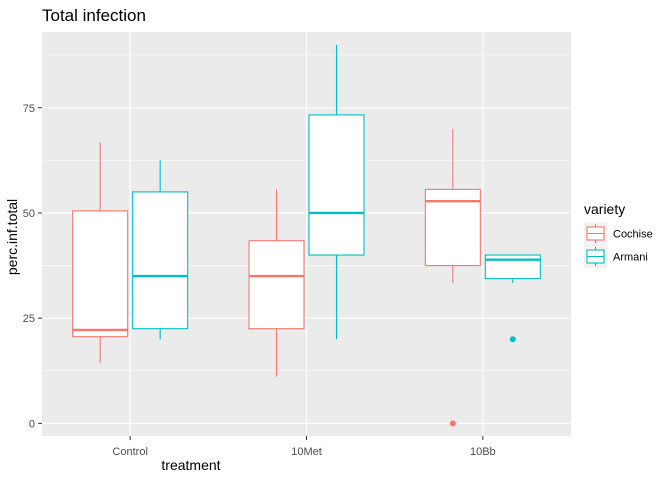 The height and width of the screenshot is (480, 672). I want to click on x-tick-label: 10Met, so click(306, 452).